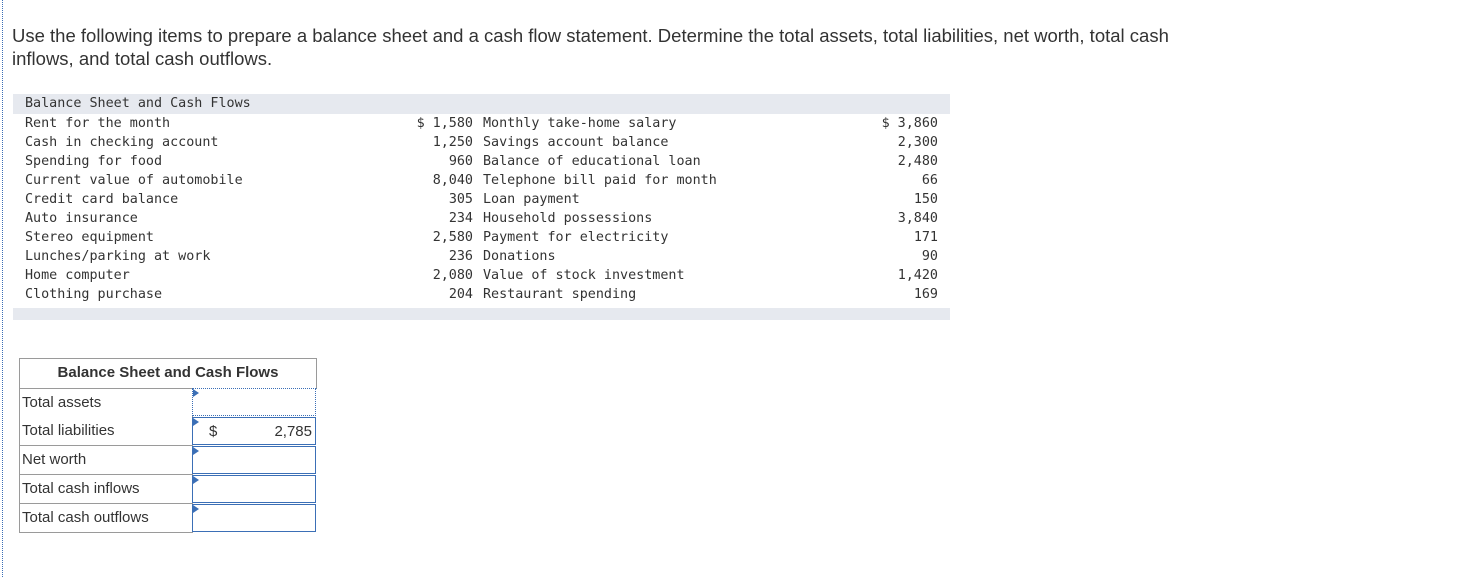  Describe the element at coordinates (102, 199) in the screenshot. I see `item-label: Credit card balance` at that location.